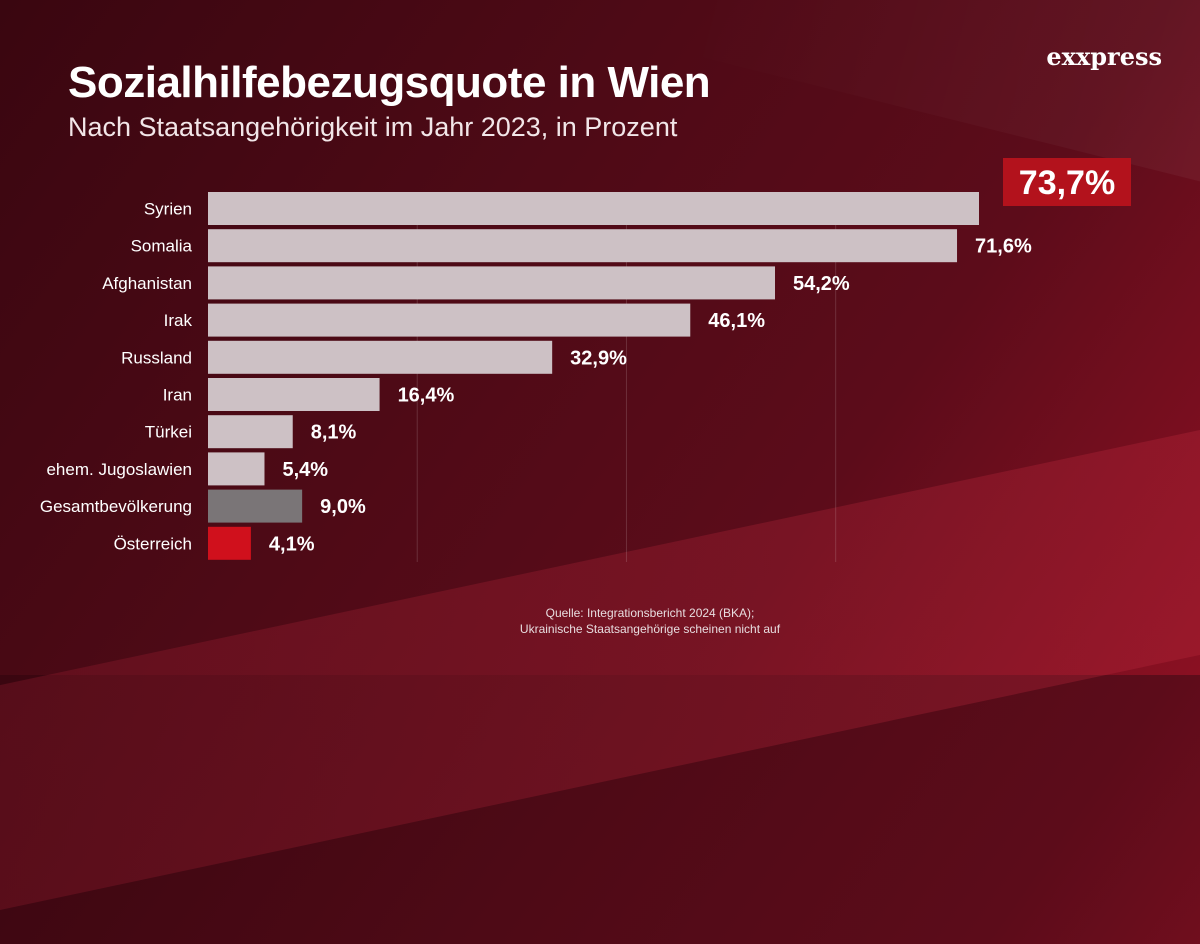 This screenshot has width=1200, height=944. Describe the element at coordinates (116, 506) in the screenshot. I see `category-label: Gesamtbevölkerung` at that location.